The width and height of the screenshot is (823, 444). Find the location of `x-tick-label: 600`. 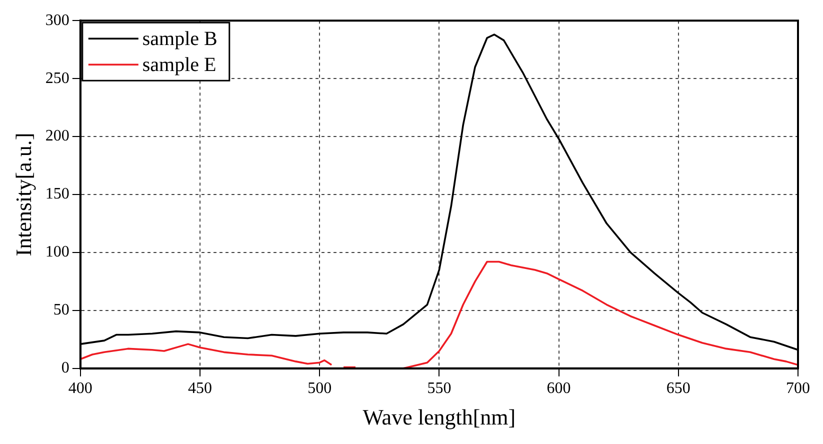

x-tick-label: 600 is located at coordinates (558, 389).